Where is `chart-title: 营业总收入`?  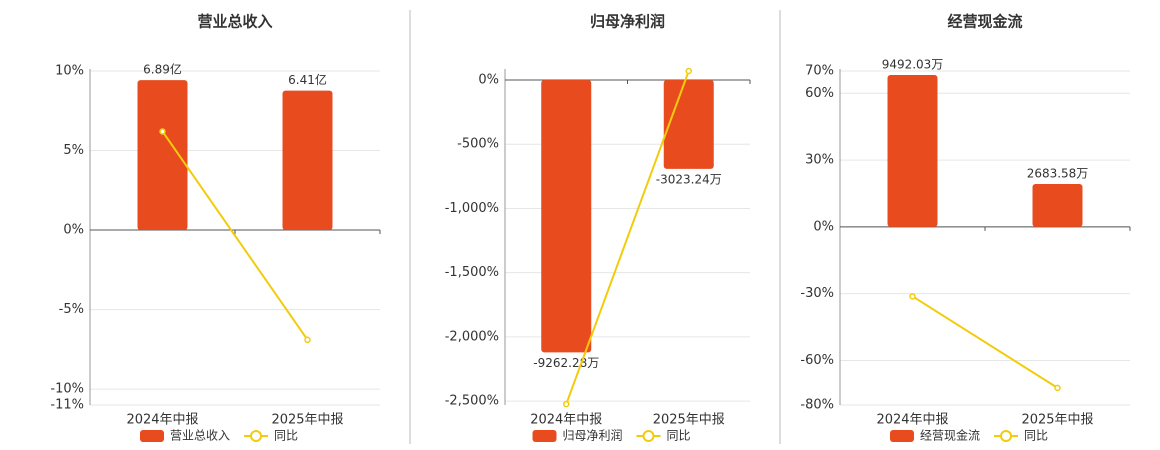
chart-title: 营业总收入 is located at coordinates (234, 22).